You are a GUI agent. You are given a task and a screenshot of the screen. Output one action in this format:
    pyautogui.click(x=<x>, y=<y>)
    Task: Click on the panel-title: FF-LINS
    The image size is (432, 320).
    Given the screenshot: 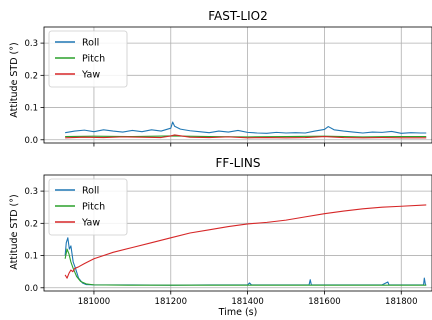 What is the action you would take?
    pyautogui.click(x=238, y=163)
    